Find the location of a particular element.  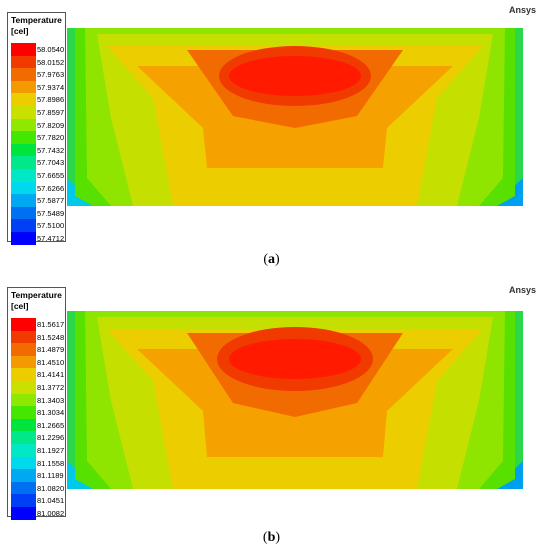

legend-tick: 81.0082 is located at coordinates (51, 513).